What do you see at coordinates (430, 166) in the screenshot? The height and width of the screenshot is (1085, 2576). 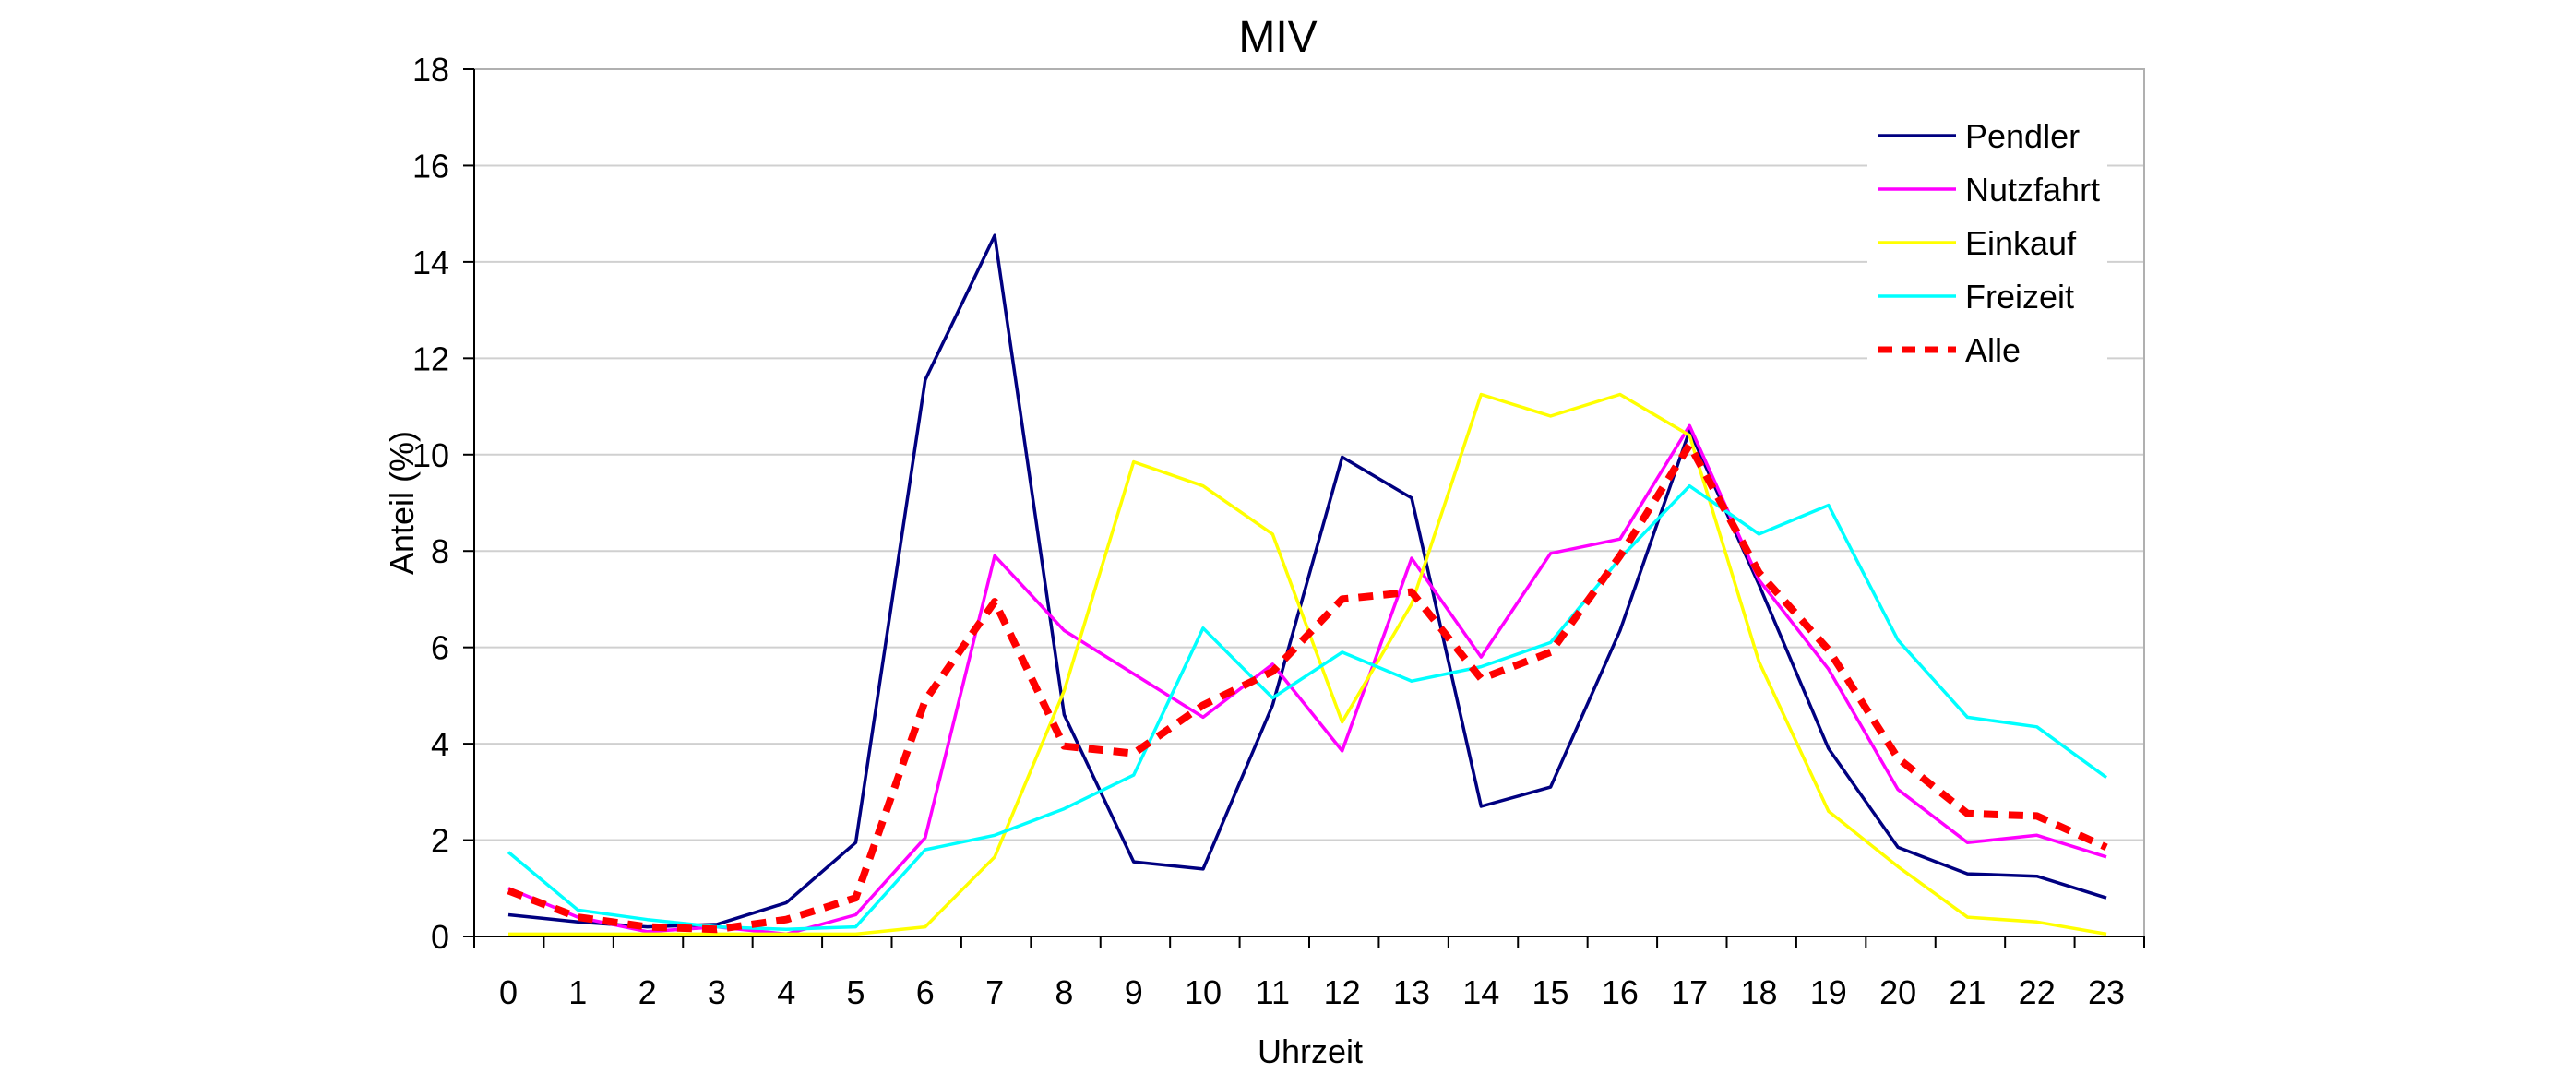 I see `y-tick-label: 16` at bounding box center [430, 166].